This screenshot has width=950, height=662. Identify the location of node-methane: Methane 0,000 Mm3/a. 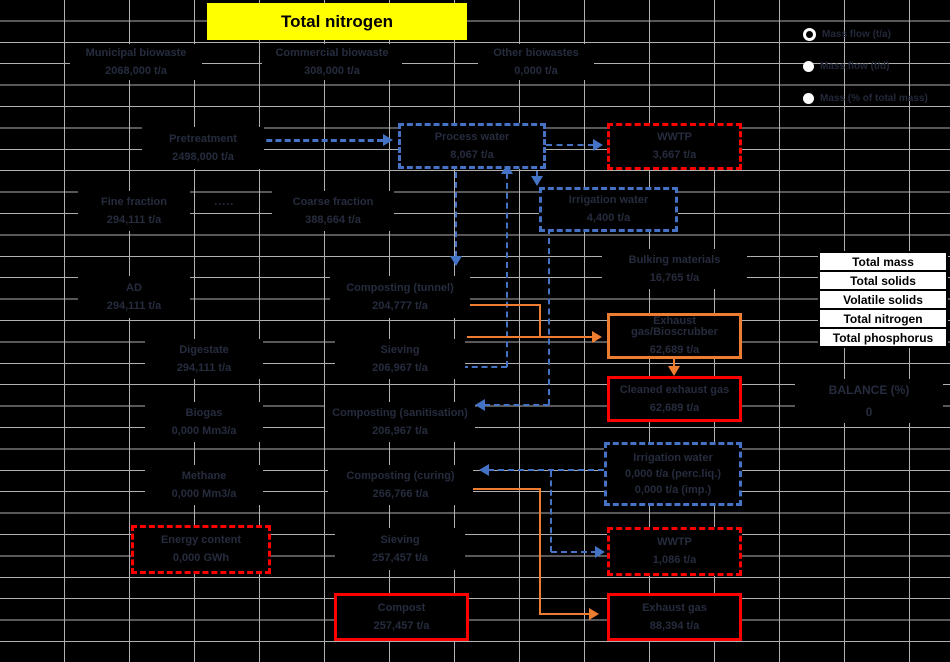
(204, 485).